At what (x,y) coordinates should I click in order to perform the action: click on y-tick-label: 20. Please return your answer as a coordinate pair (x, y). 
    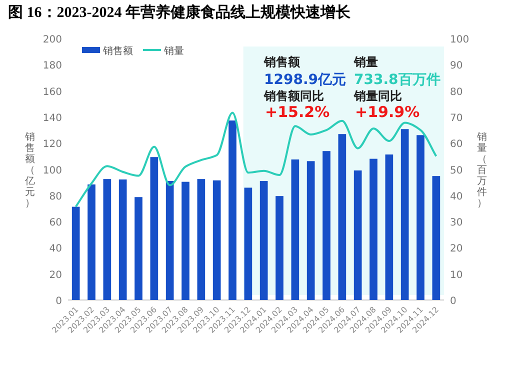
    Looking at the image, I should click on (55, 275).